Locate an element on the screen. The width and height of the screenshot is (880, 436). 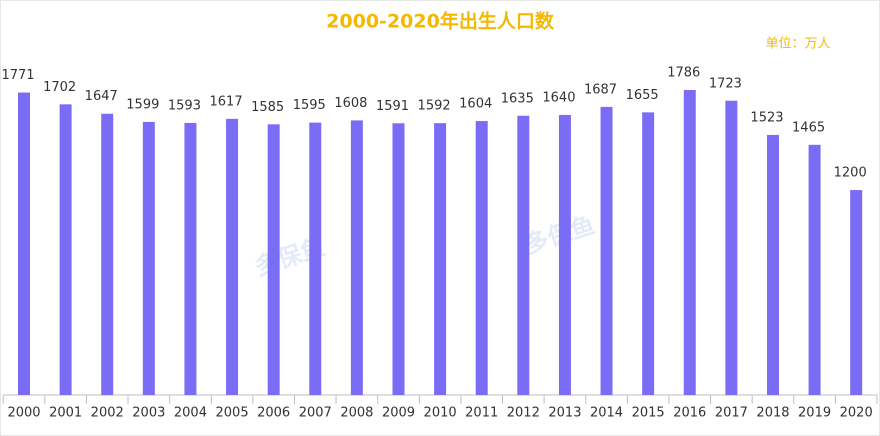
data-label: 1595 is located at coordinates (309, 105).